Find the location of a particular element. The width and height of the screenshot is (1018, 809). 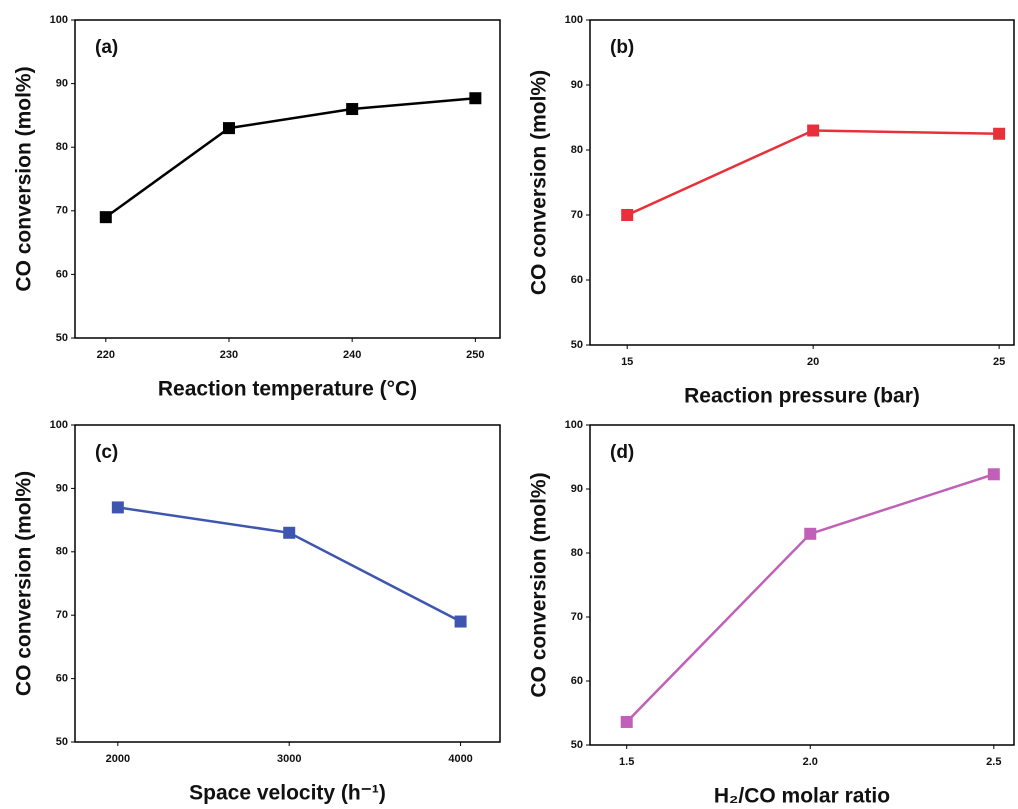

x-axis-label: H₂/CO molar ratio is located at coordinates (802, 796).